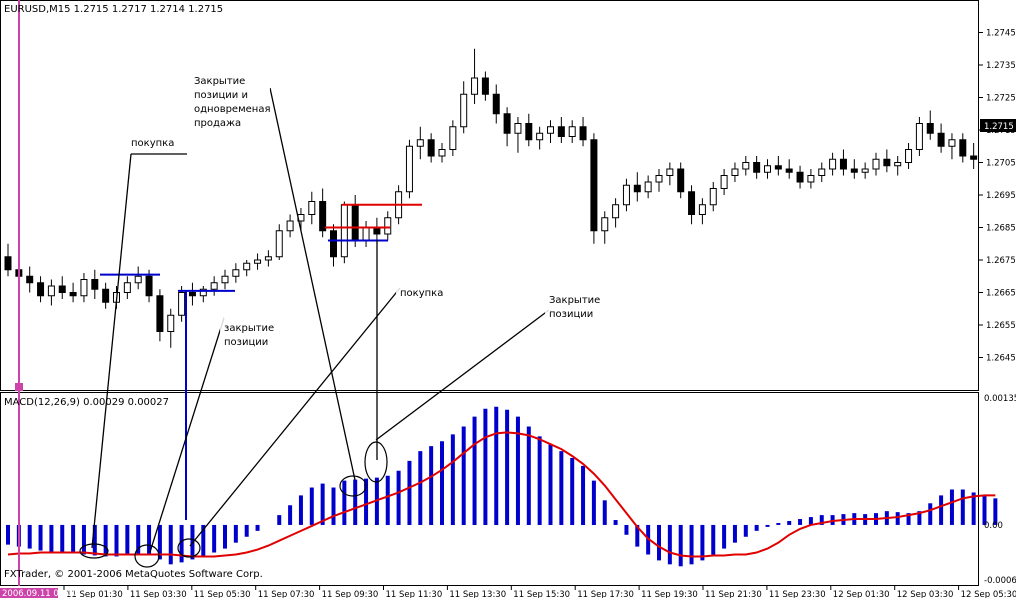 The height and width of the screenshot is (598, 1016). I want to click on time-tick-label: 11 Sep 15:30, so click(541, 594).